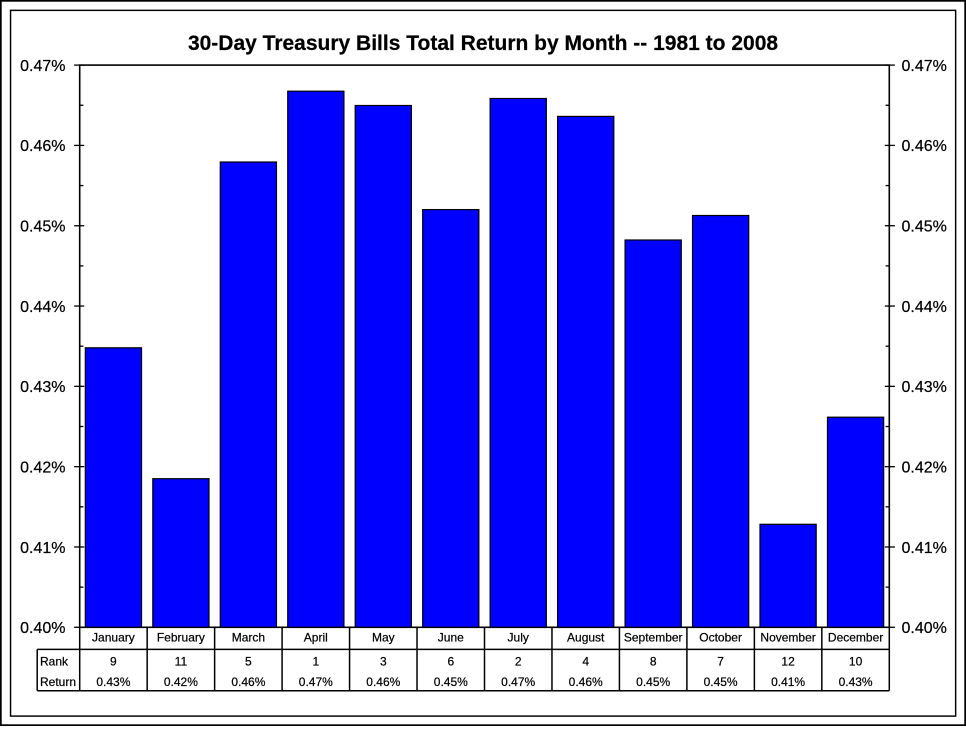 This screenshot has height=731, width=966. What do you see at coordinates (586, 638) in the screenshot?
I see `svg-text: August` at bounding box center [586, 638].